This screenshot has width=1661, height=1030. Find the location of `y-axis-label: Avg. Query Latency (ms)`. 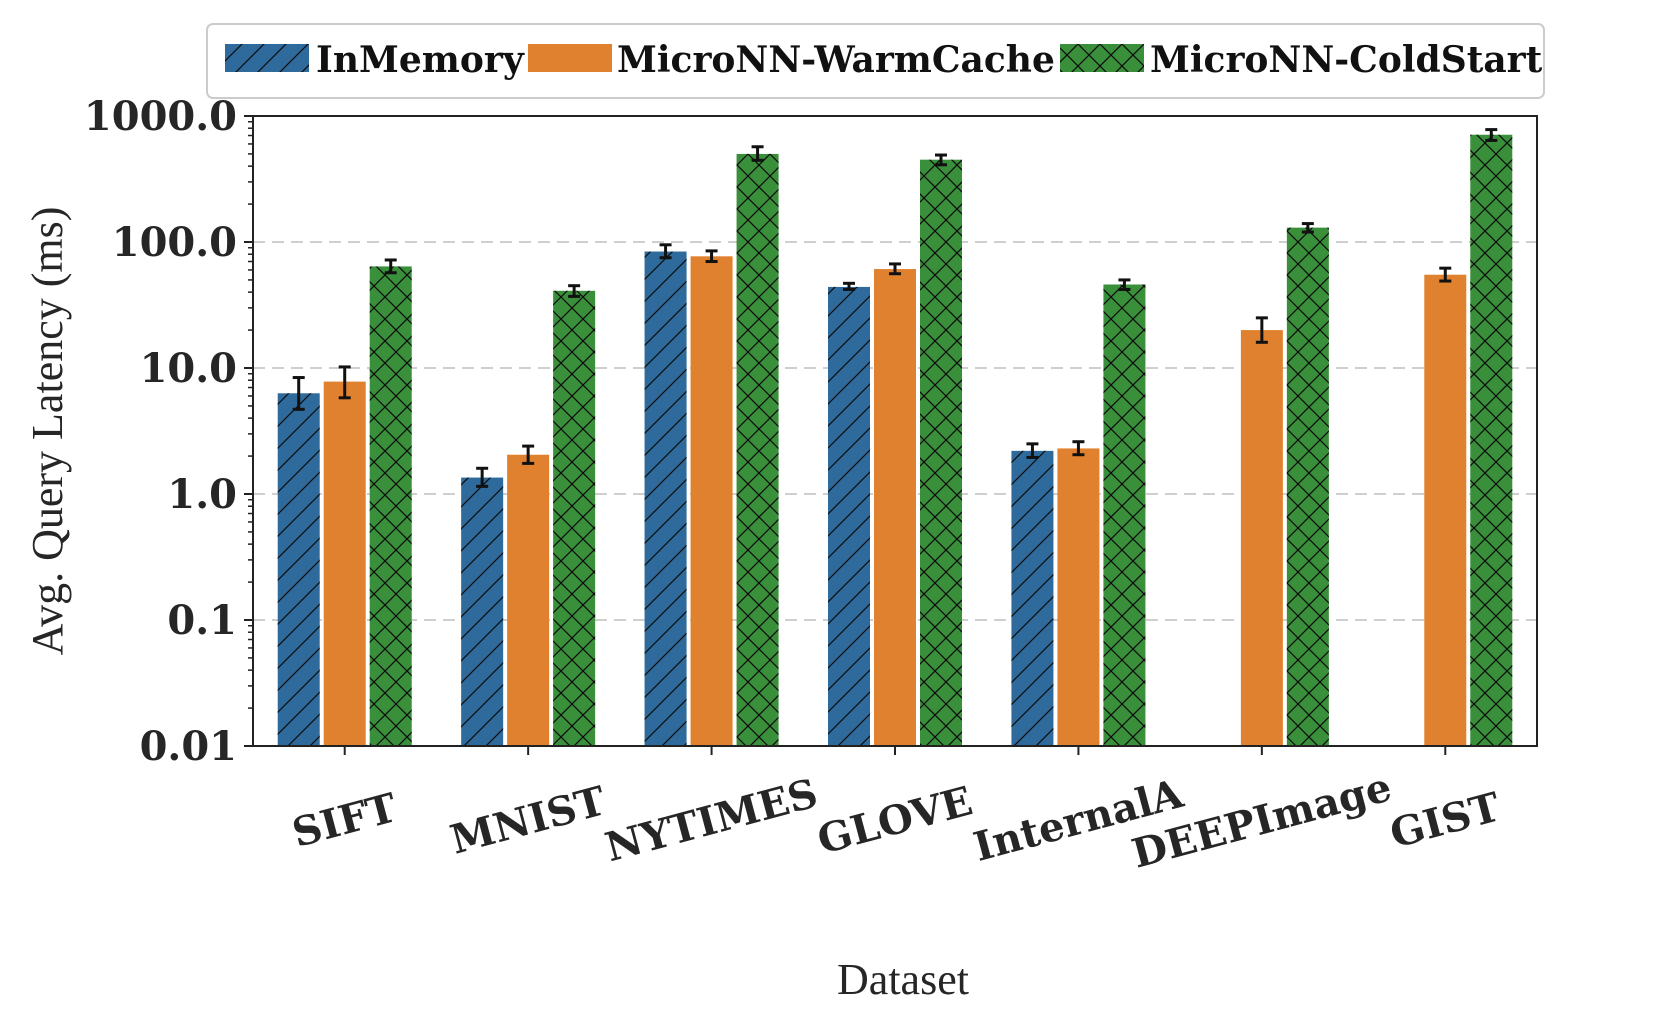

y-axis-label: Avg. Query Latency (ms) is located at coordinates (47, 431).